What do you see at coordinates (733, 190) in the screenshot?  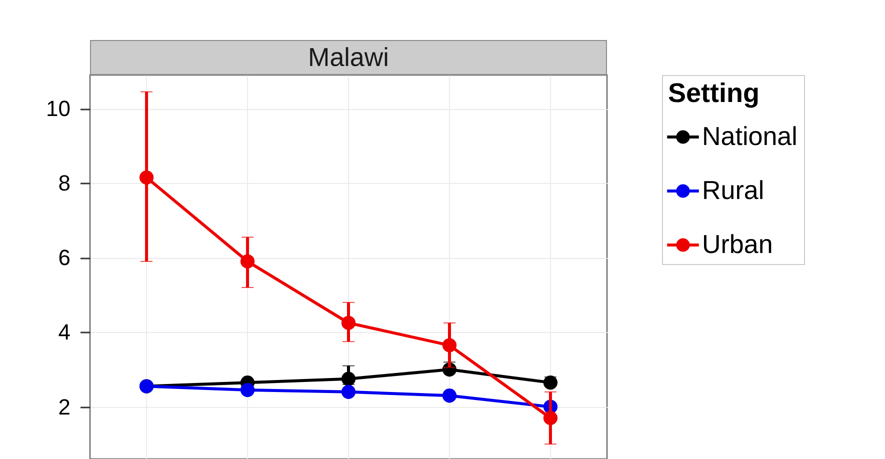 I see `legend-label: Rural` at bounding box center [733, 190].